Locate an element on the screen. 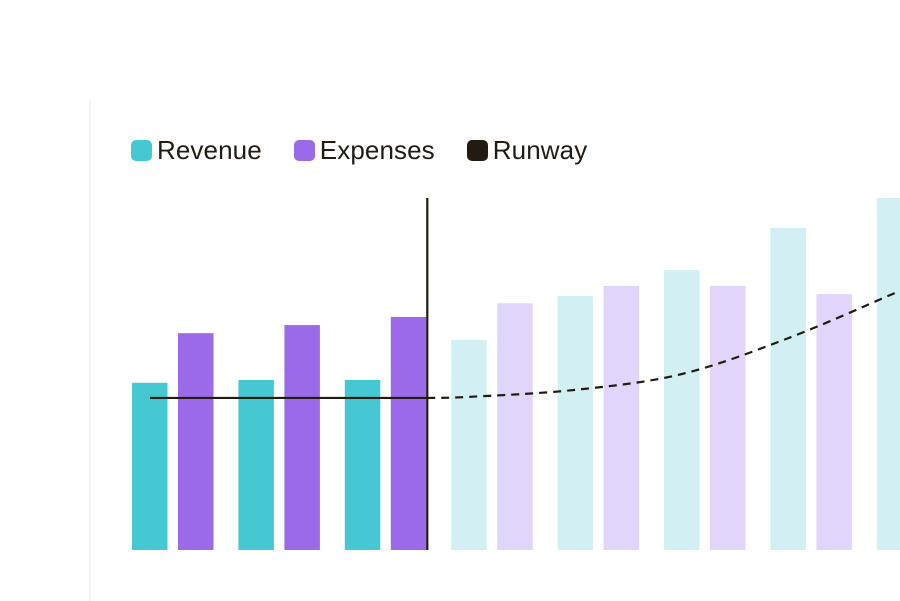  legend-item-runway: Runway is located at coordinates (527, 150).